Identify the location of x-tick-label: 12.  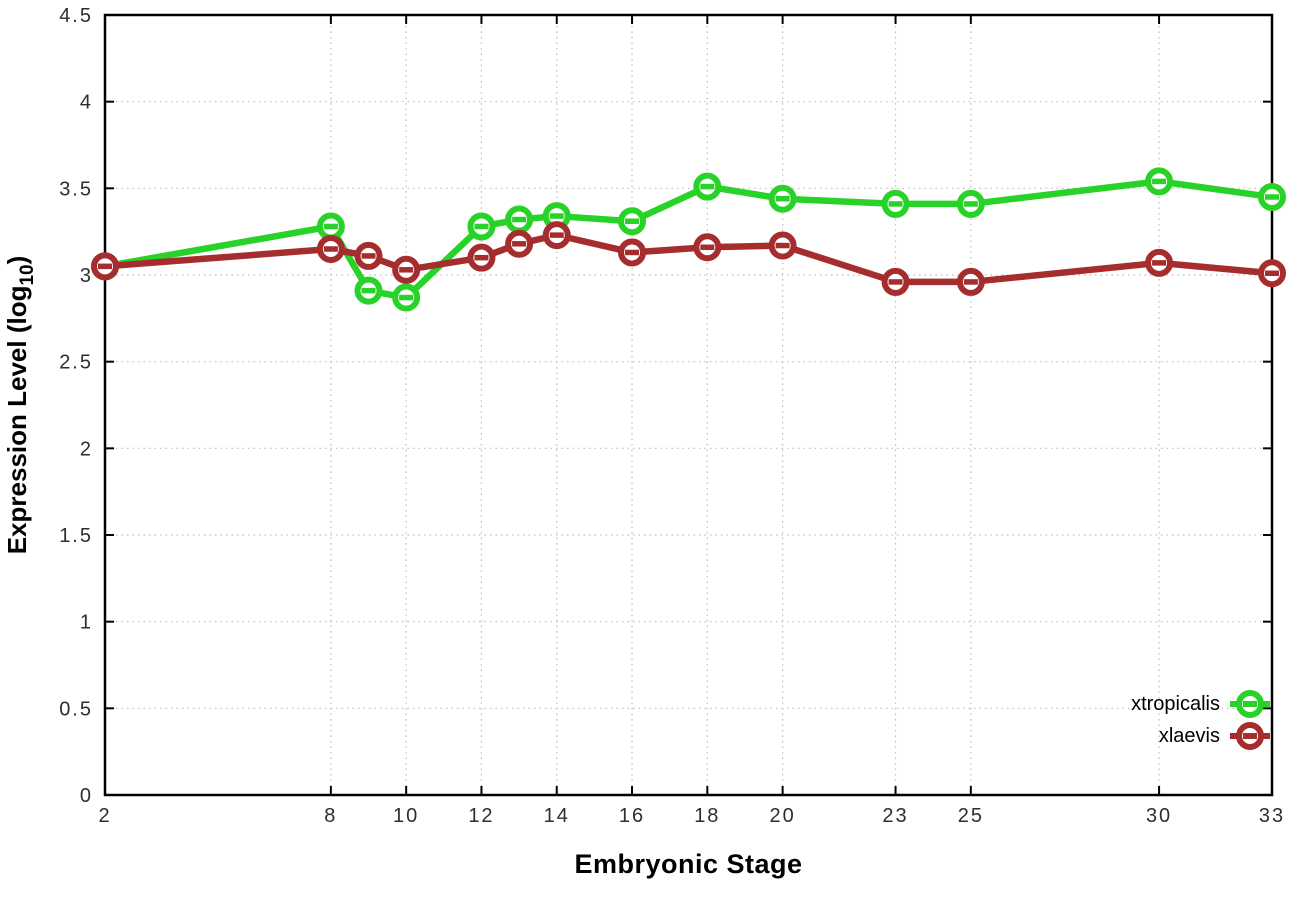
(481, 816).